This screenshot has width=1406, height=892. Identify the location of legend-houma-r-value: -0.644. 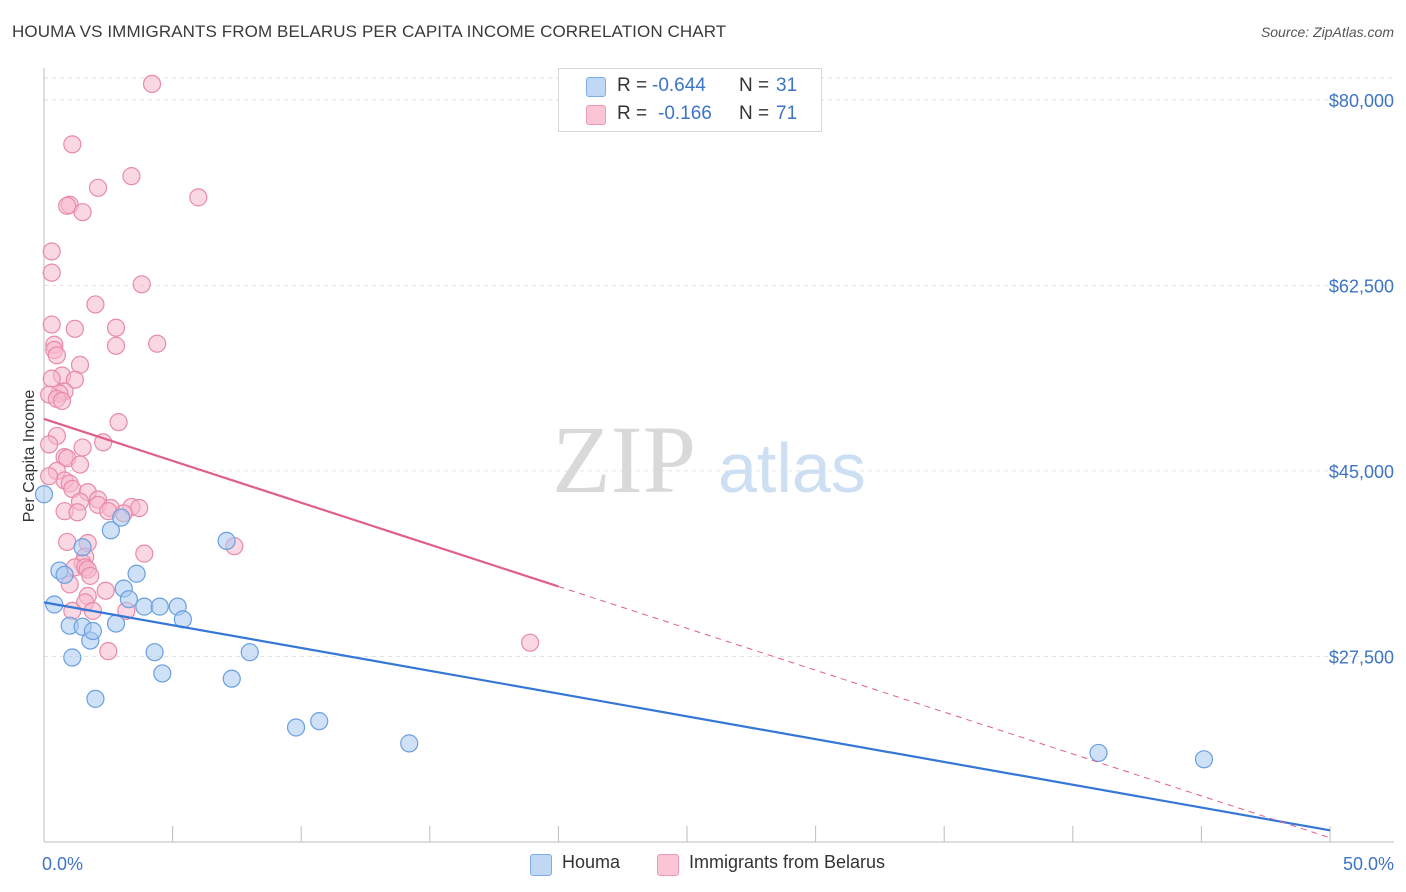
(679, 85).